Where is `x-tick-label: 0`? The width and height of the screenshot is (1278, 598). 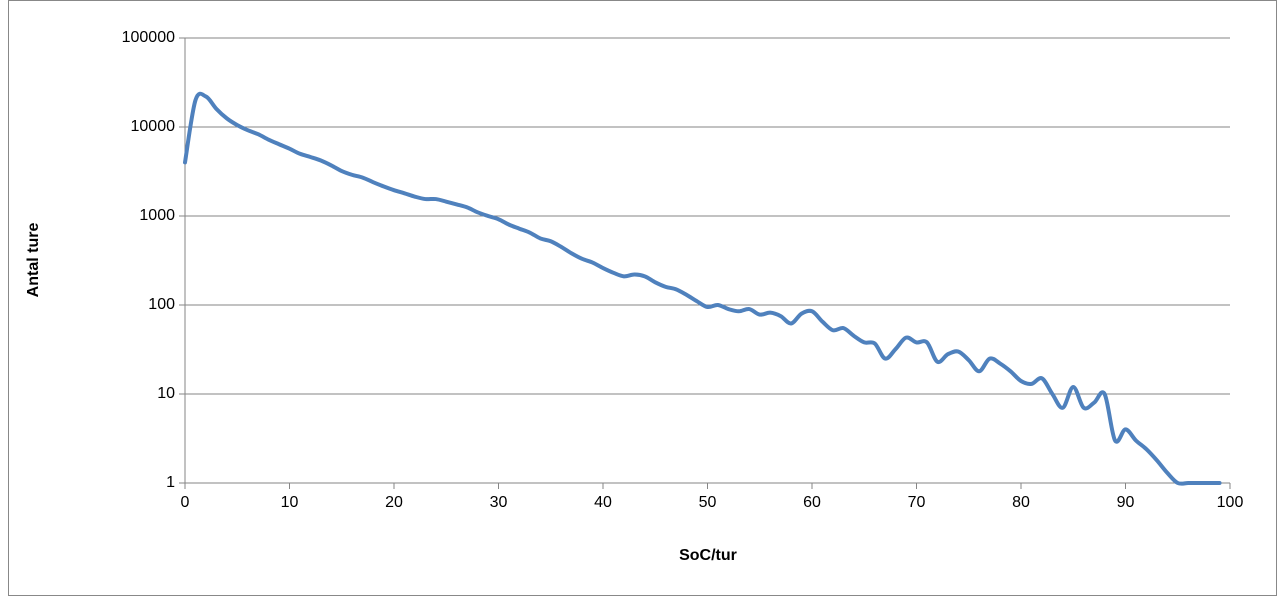
x-tick-label: 0 is located at coordinates (185, 502).